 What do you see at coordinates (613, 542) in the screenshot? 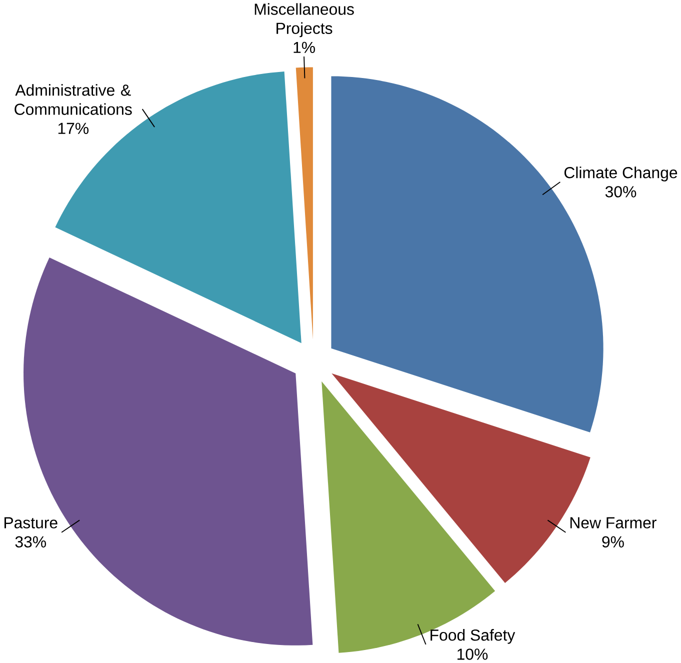
I see `data-label: 9%` at bounding box center [613, 542].